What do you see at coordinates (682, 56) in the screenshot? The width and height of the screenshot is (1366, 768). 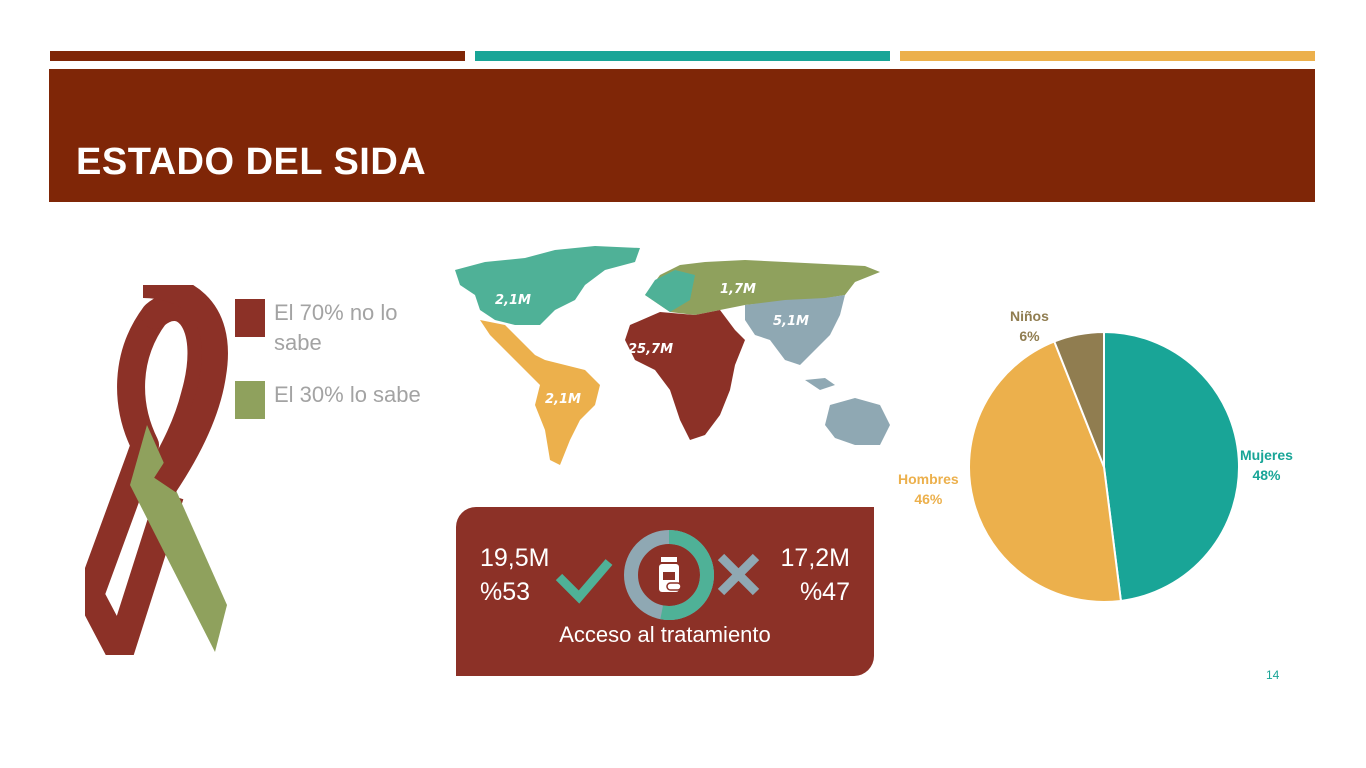 I see `top-accent-bar-teal` at bounding box center [682, 56].